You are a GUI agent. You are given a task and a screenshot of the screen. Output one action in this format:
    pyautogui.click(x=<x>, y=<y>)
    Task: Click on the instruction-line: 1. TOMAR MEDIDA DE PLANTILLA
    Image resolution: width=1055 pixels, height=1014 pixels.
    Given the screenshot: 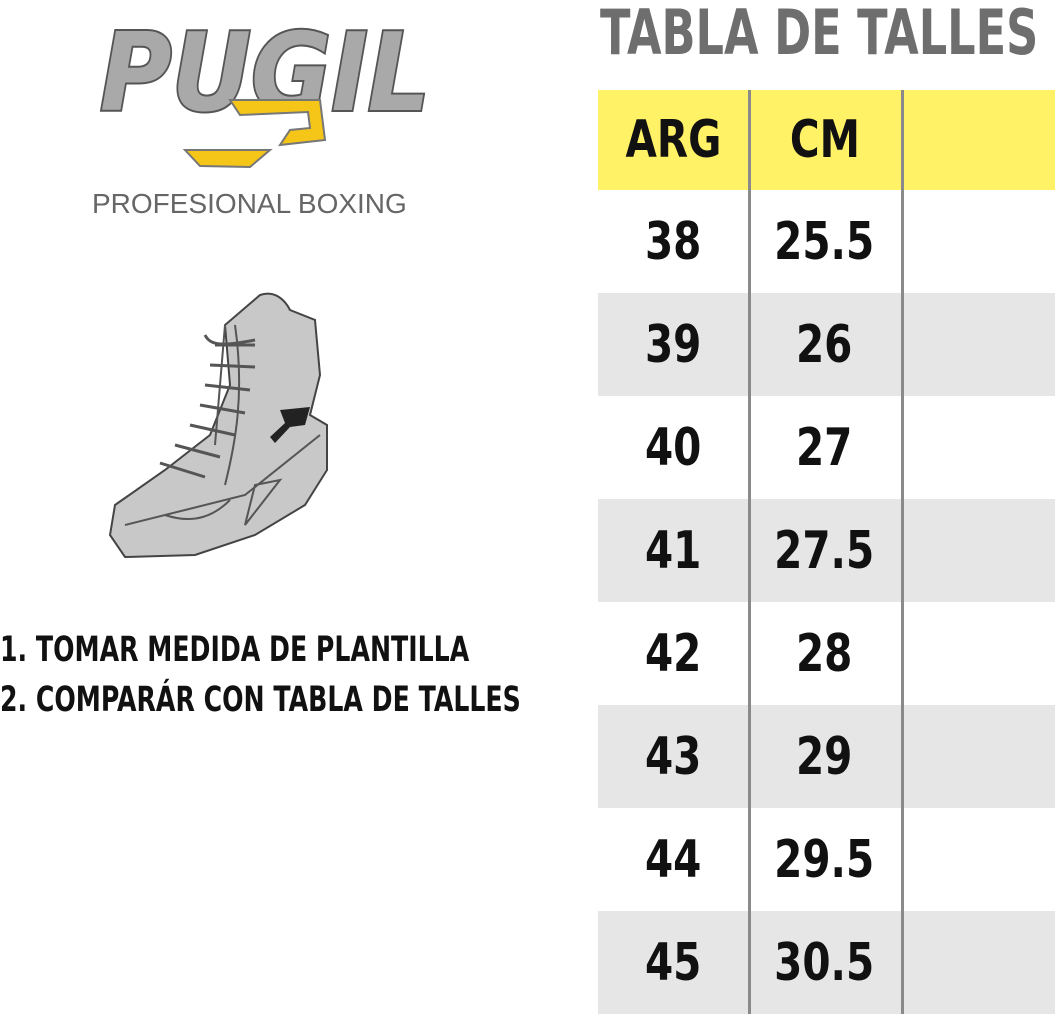 What is the action you would take?
    pyautogui.click(x=361, y=655)
    